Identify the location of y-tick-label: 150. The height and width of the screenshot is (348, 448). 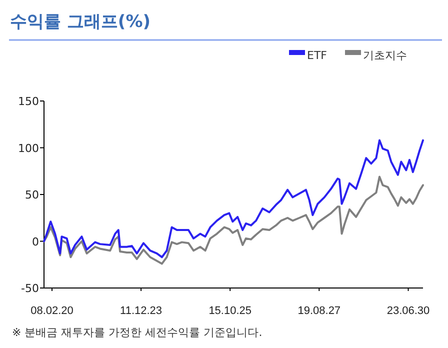
(28, 101).